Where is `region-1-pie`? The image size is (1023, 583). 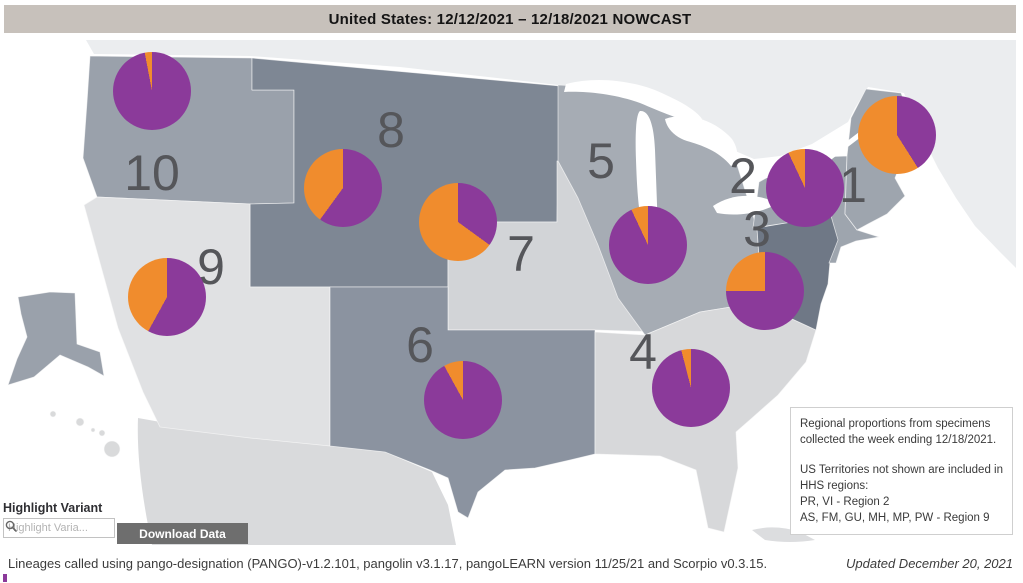 region-1-pie is located at coordinates (897, 135).